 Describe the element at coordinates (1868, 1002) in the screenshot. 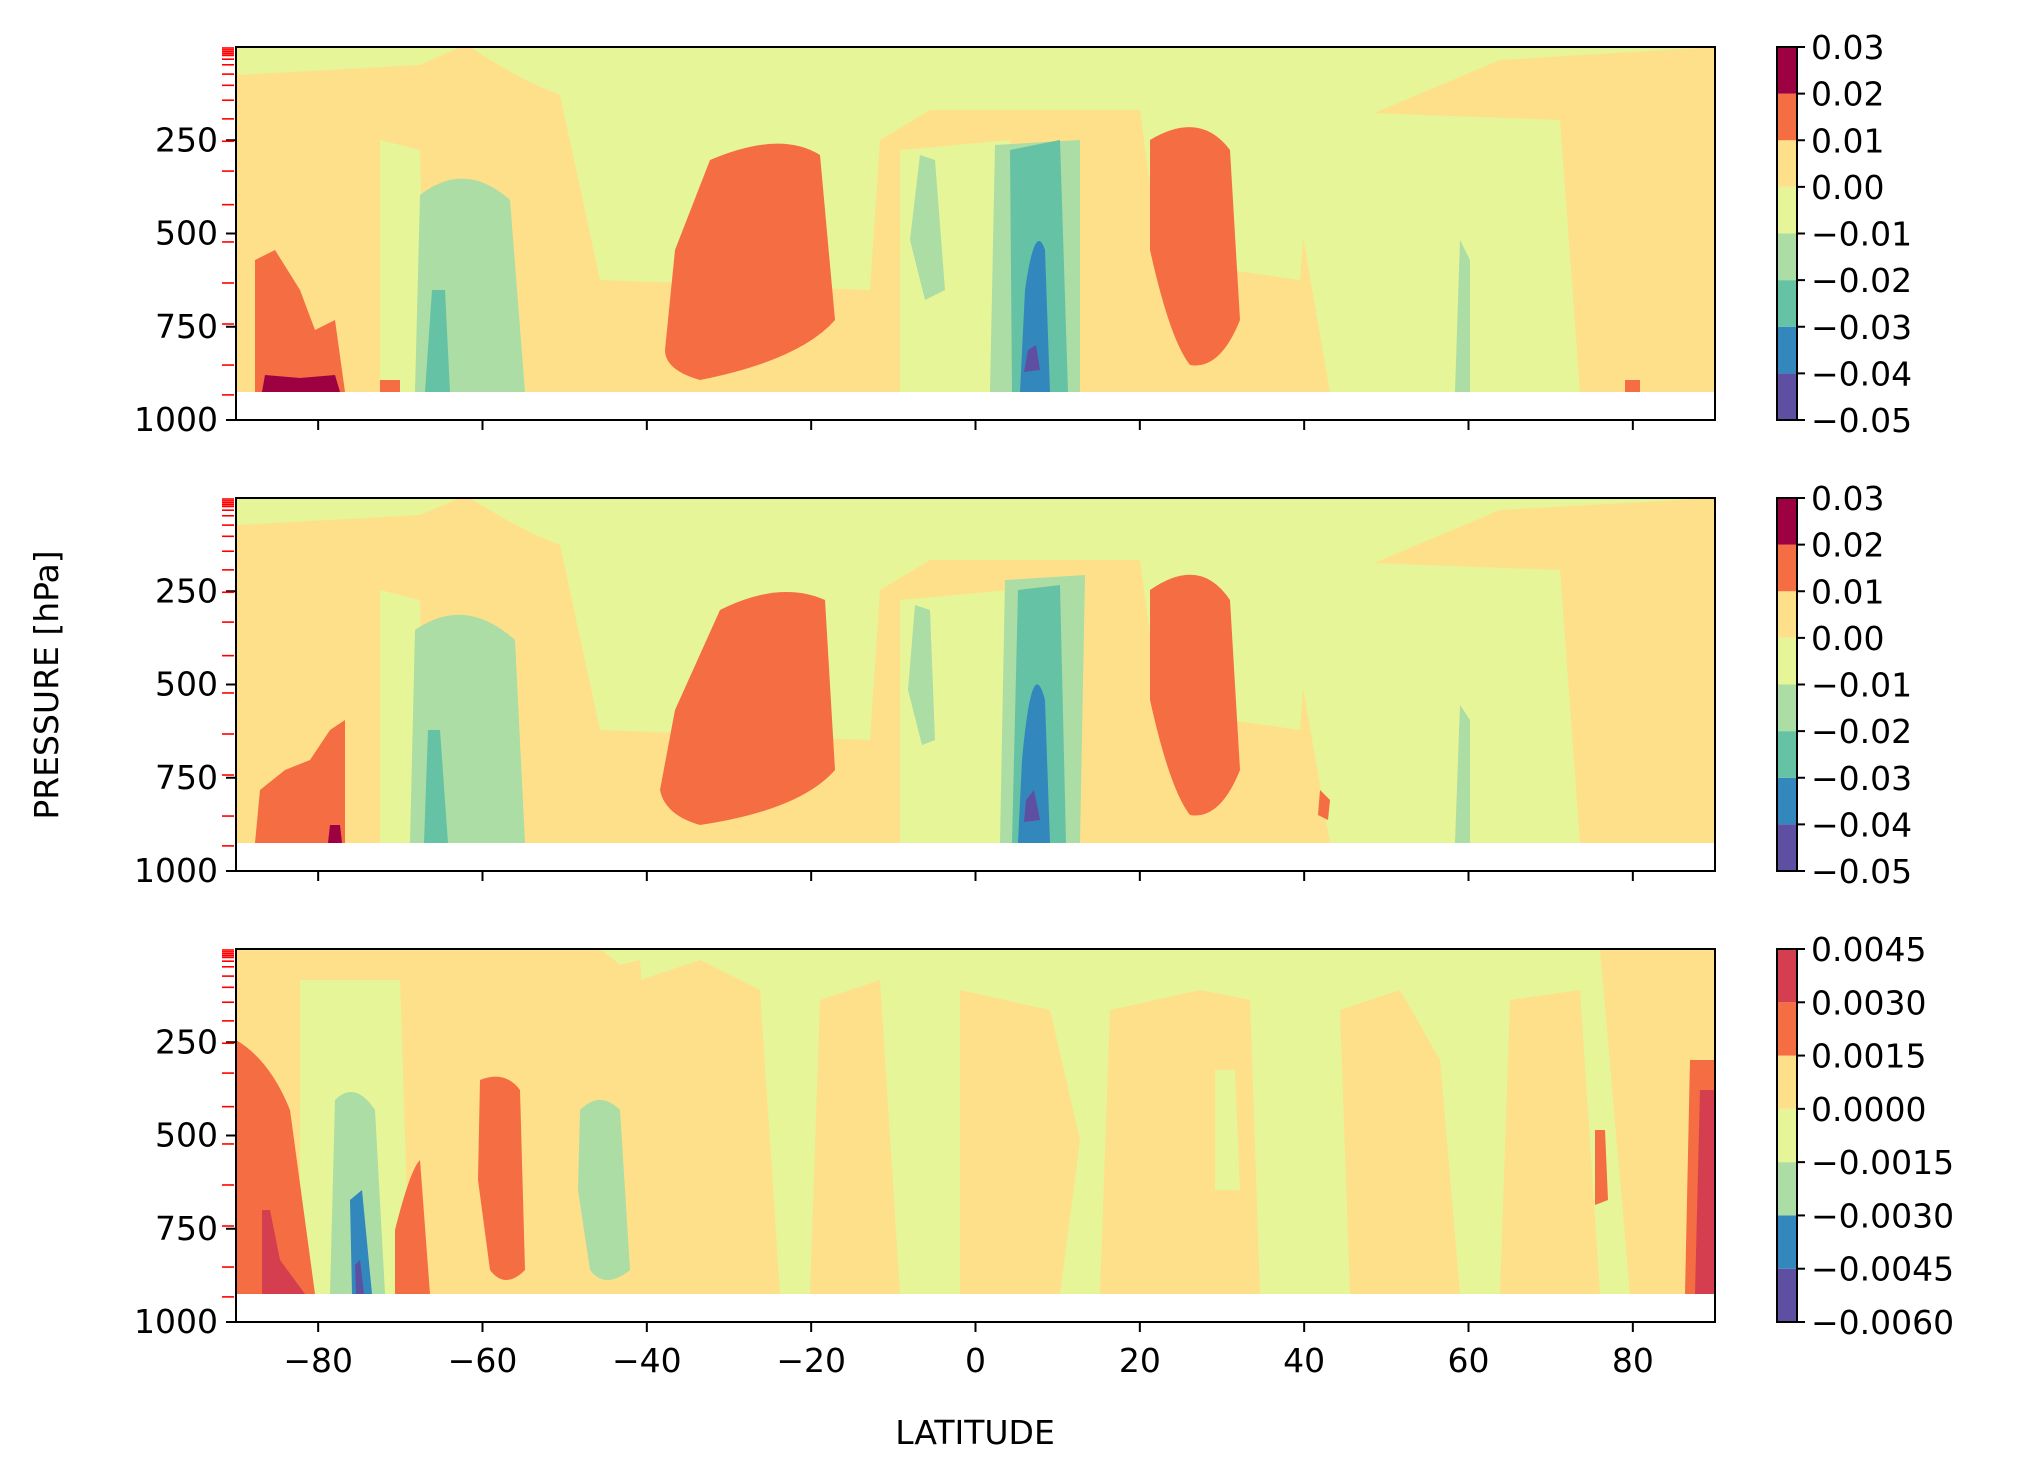

I see `colorbar-tick-label: 0.0030` at that location.